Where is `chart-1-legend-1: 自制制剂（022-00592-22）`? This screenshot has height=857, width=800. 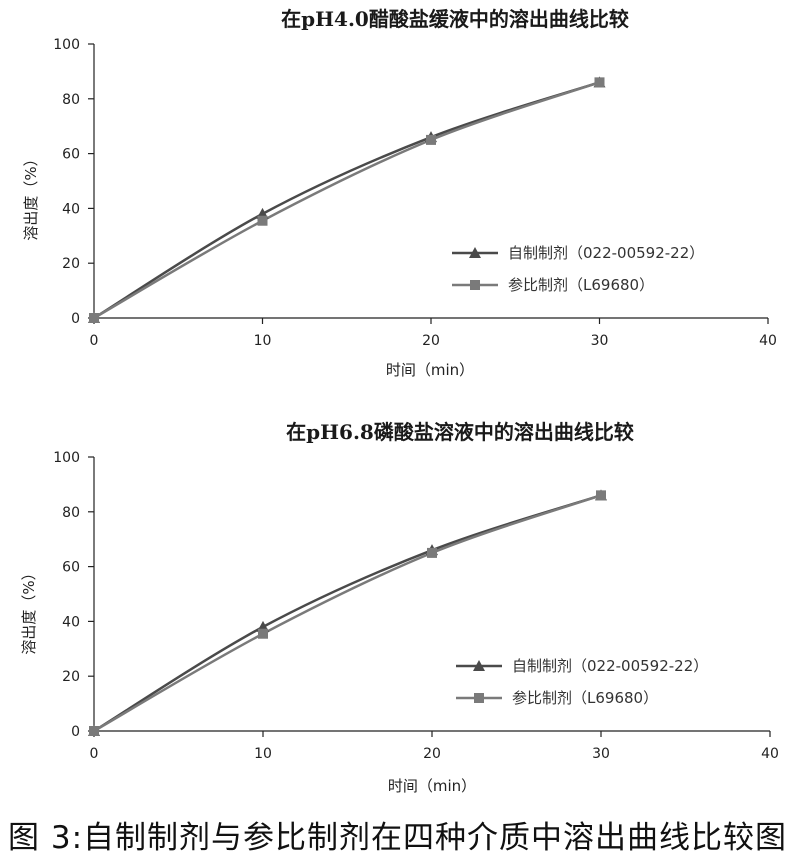 chart-1-legend-1: 自制制剂（022-00592-22） is located at coordinates (606, 253).